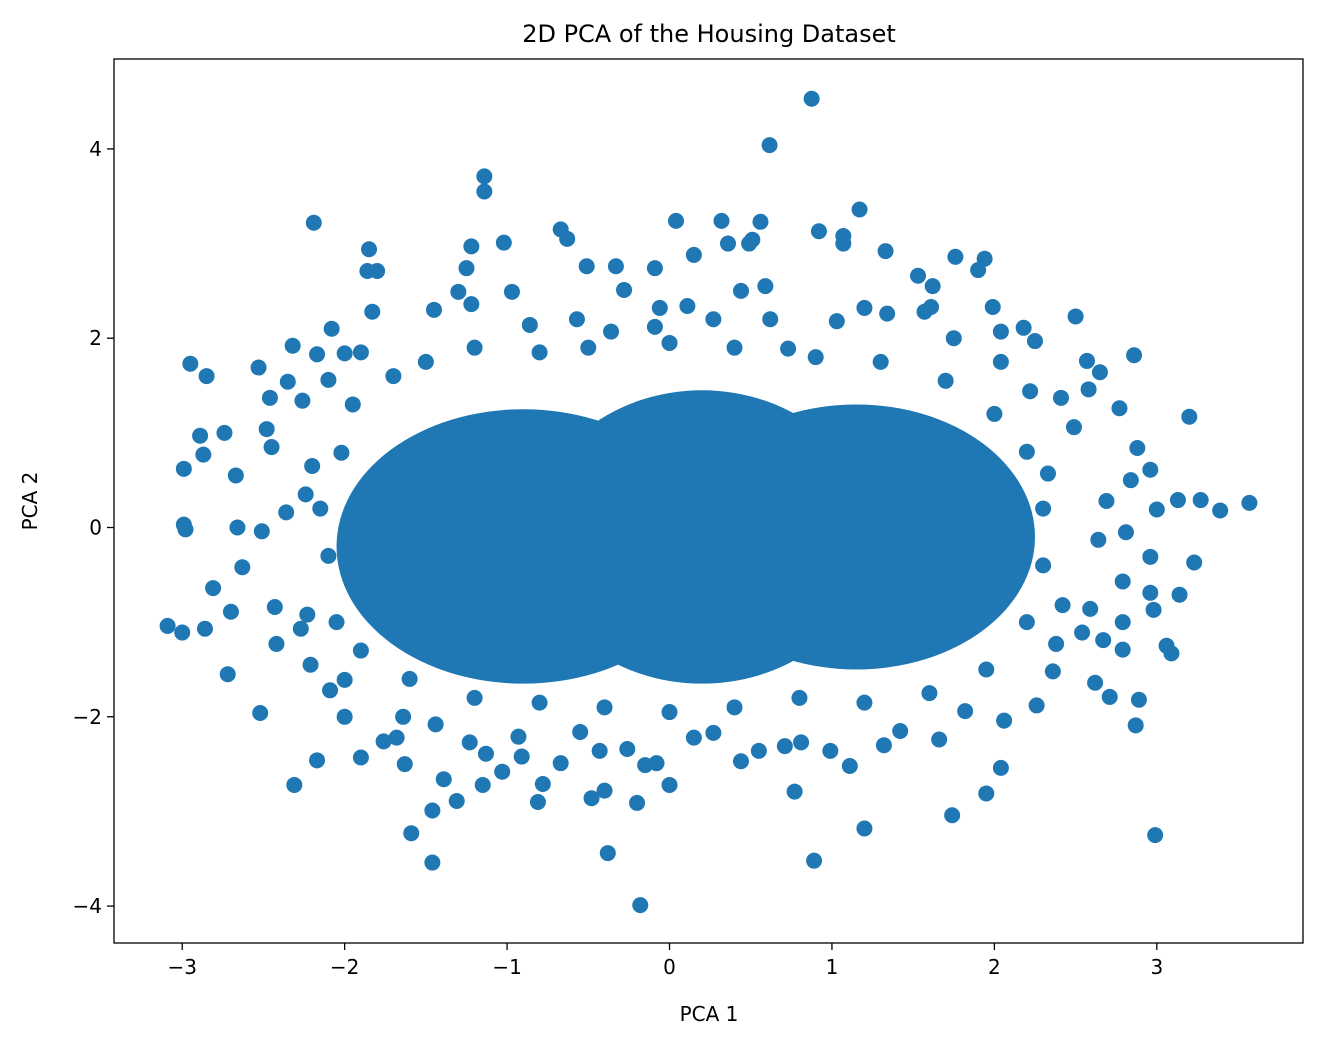 The width and height of the screenshot is (1323, 1046). Describe the element at coordinates (856, 537) in the screenshot. I see `dense-core-region` at that location.